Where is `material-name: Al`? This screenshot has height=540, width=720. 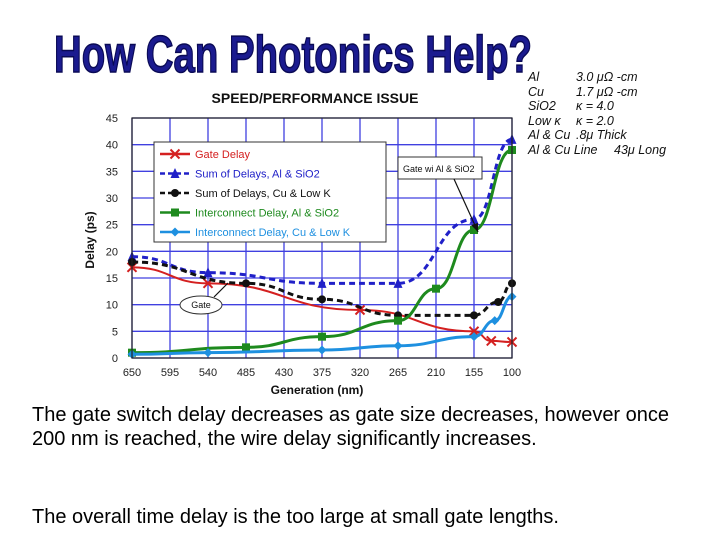 material-name: Al is located at coordinates (534, 77).